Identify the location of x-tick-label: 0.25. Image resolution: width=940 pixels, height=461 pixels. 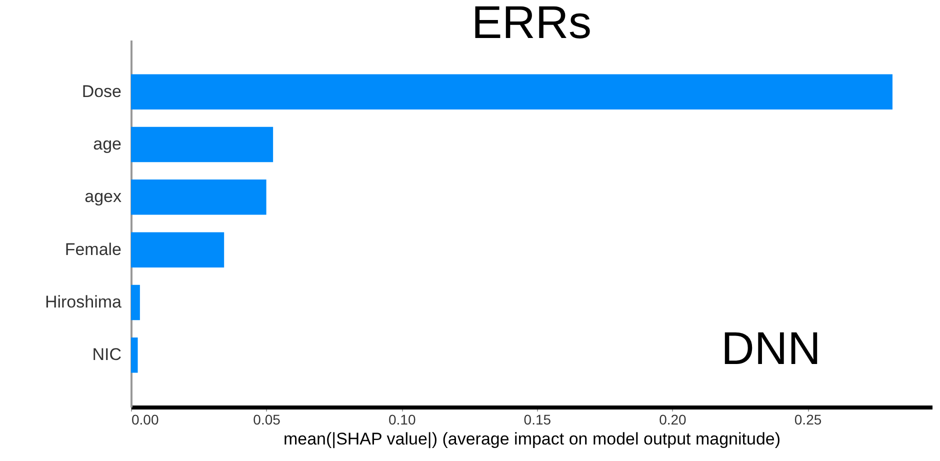
(808, 420).